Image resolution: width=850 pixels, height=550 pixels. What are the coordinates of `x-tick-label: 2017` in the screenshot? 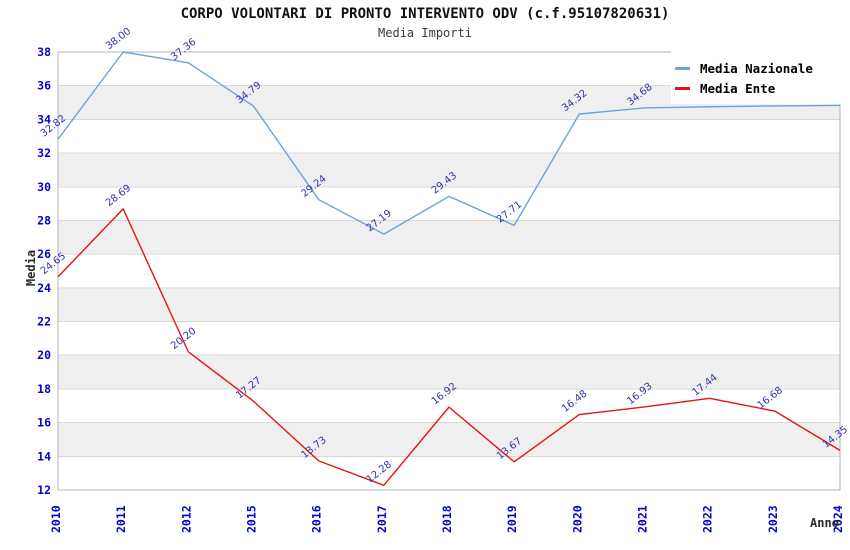 It's located at (382, 519).